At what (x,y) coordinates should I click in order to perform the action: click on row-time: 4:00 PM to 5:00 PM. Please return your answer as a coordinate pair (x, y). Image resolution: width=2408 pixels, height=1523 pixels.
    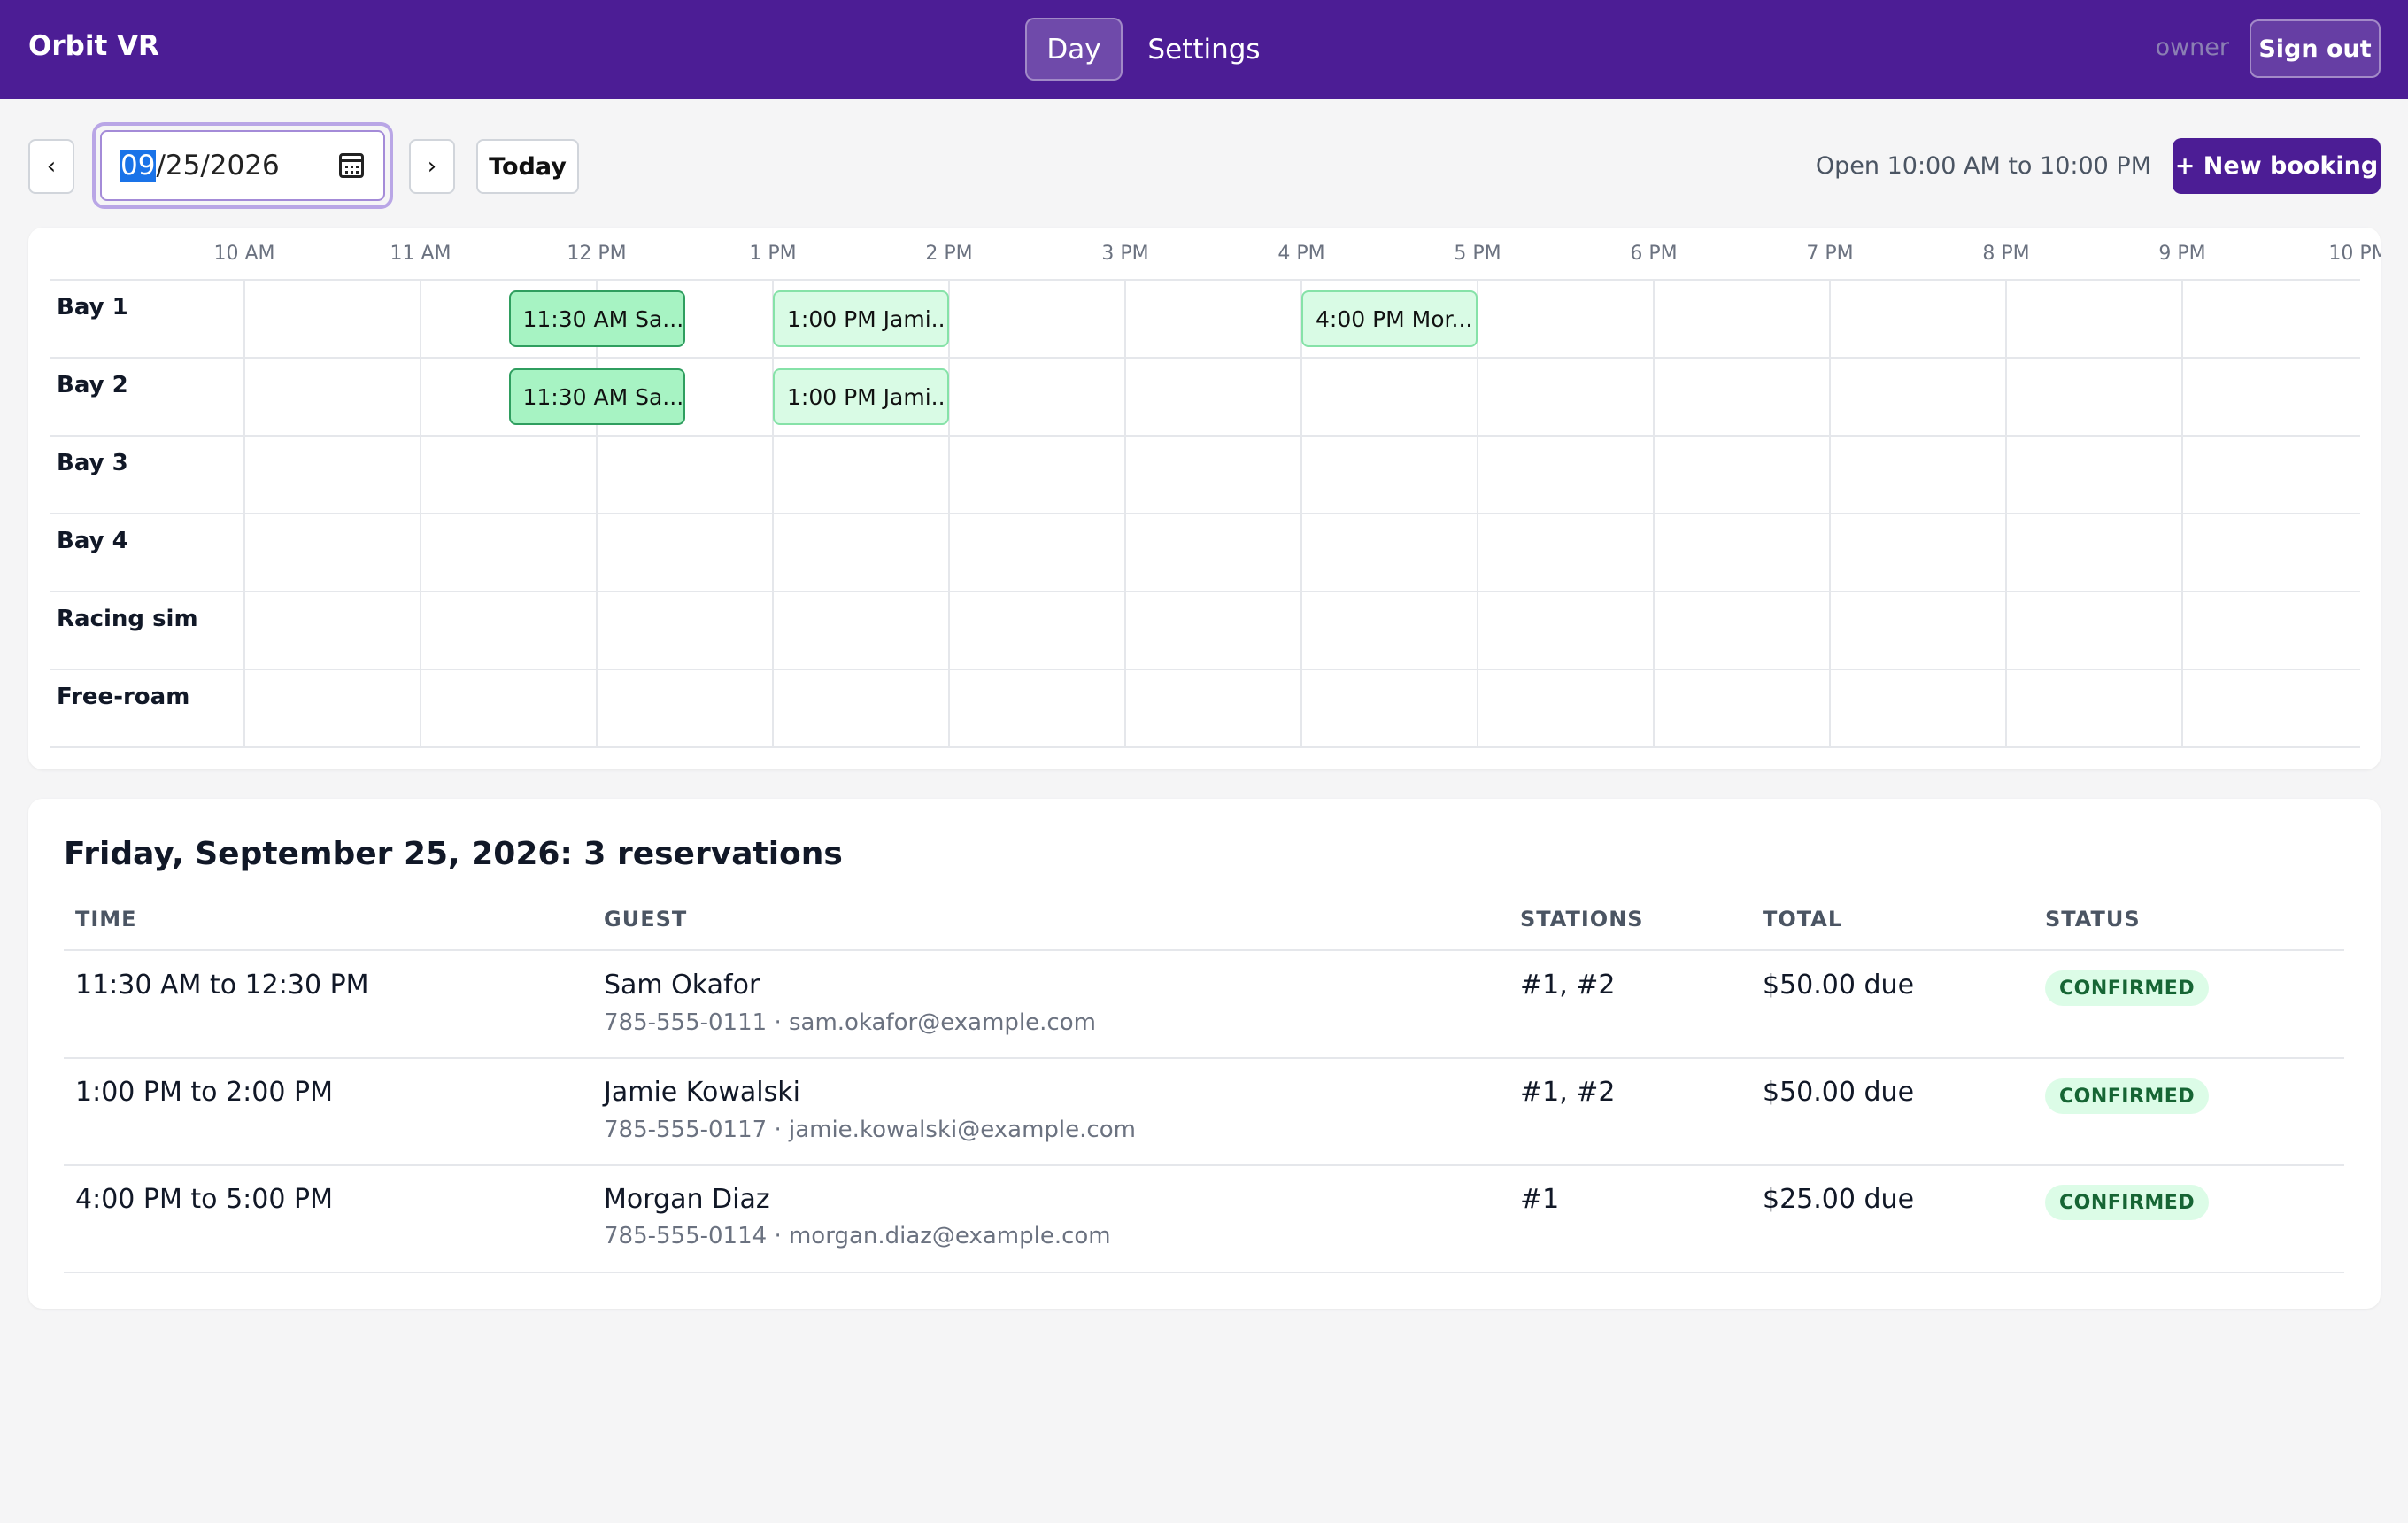
    Looking at the image, I should click on (204, 1199).